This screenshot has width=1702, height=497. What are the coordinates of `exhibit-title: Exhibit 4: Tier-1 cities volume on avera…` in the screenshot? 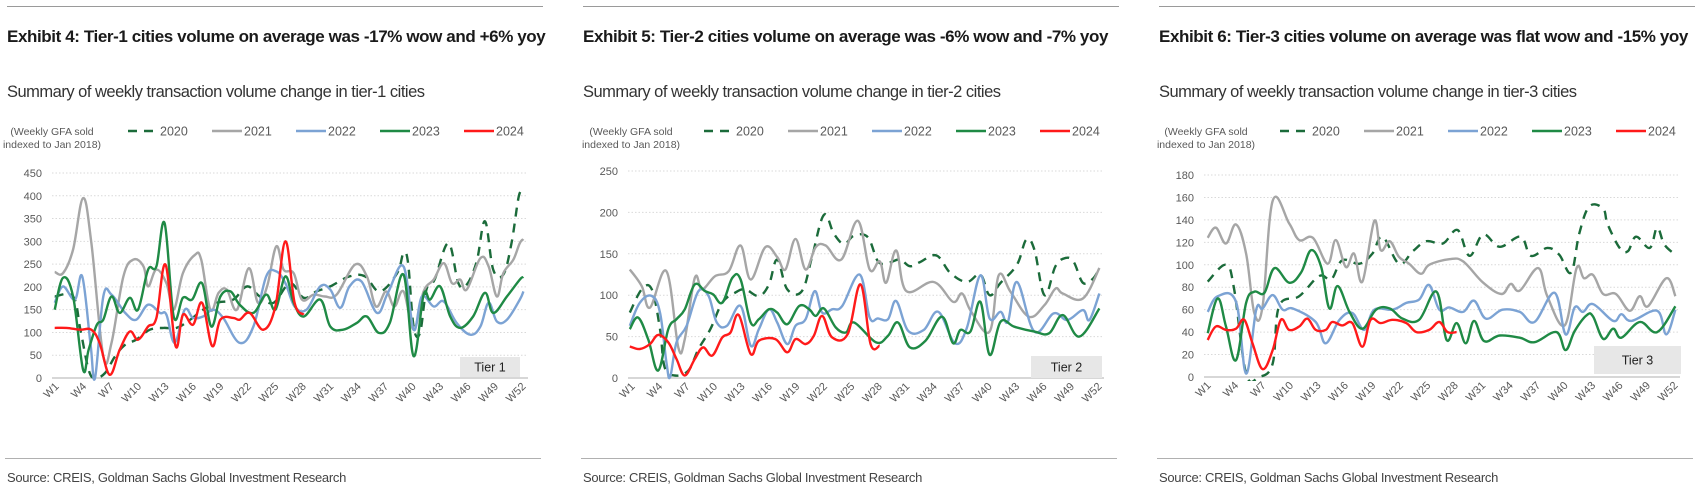 It's located at (276, 36).